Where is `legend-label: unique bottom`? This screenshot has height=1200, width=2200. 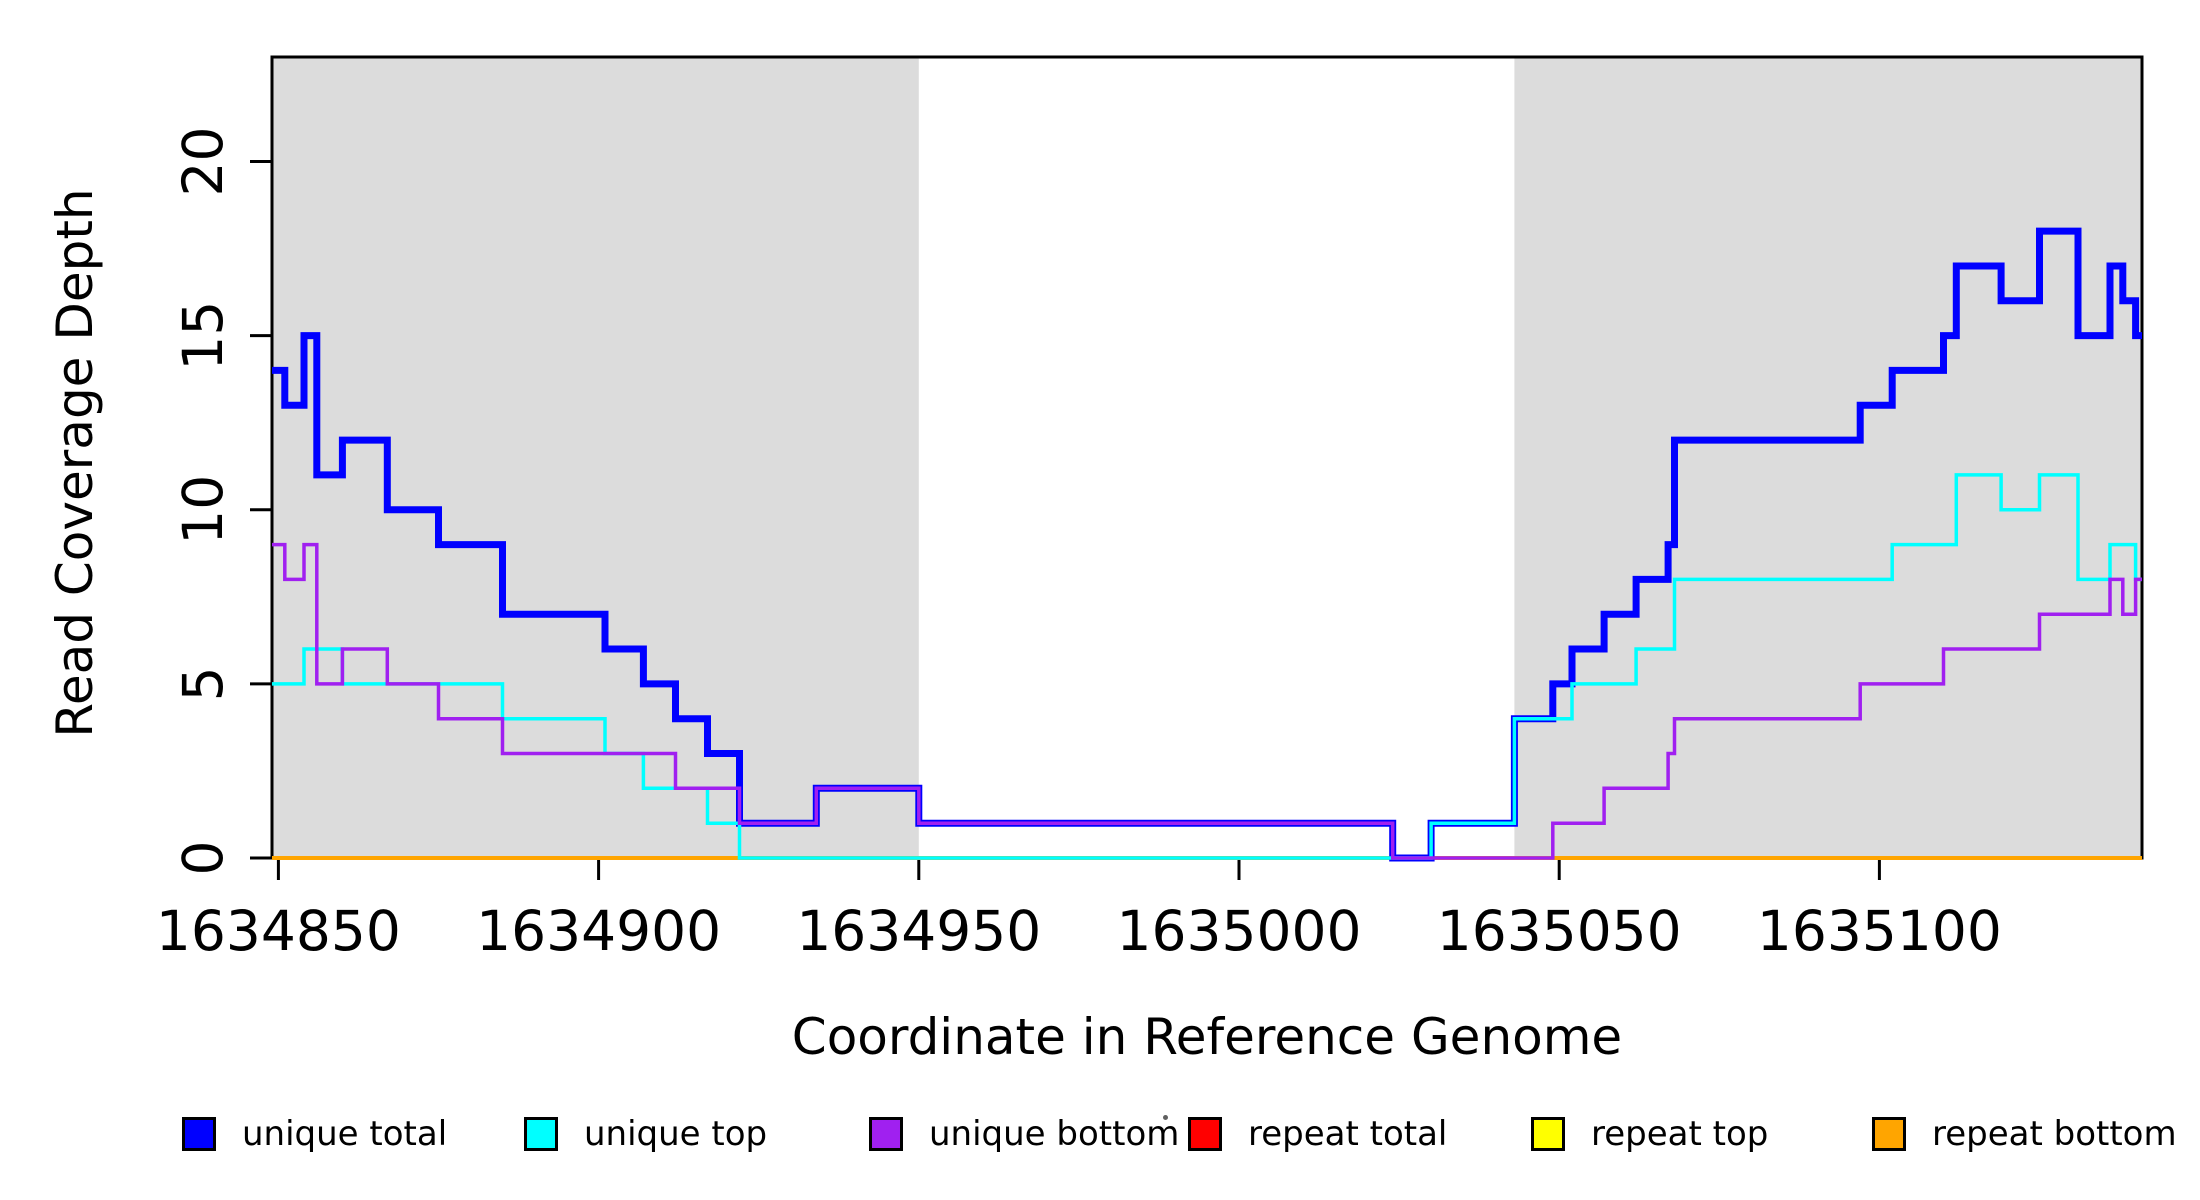 legend-label: unique bottom is located at coordinates (1054, 1134).